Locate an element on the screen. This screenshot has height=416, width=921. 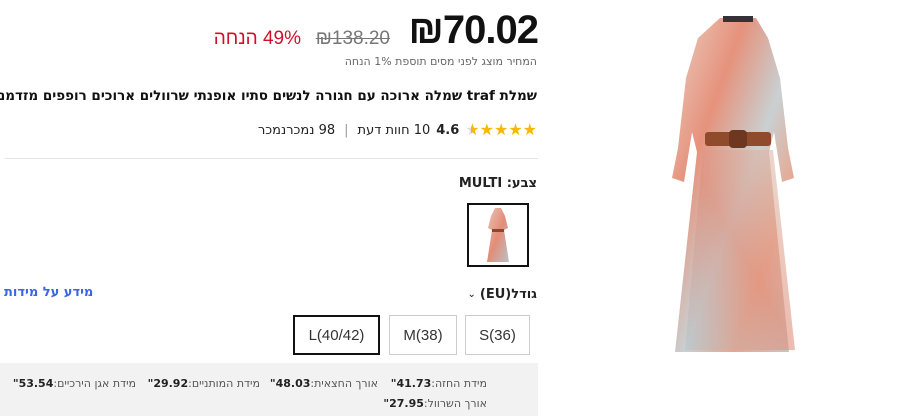
star-half-icon: ★ is located at coordinates (472, 129).